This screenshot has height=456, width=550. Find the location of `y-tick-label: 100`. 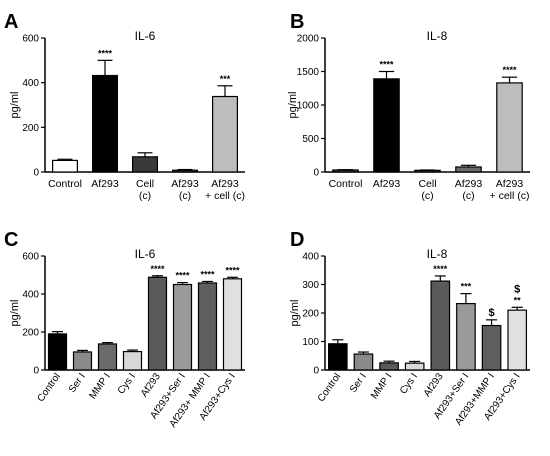

y-tick-label: 100 is located at coordinates (310, 342).